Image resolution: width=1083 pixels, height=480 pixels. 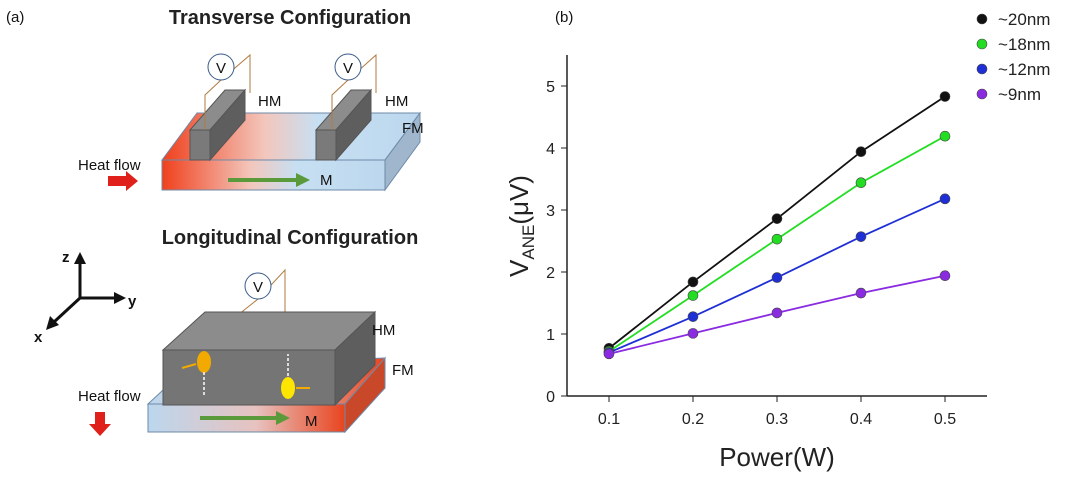 What do you see at coordinates (609, 419) in the screenshot?
I see `x-tick-label: 0.1` at bounding box center [609, 419].